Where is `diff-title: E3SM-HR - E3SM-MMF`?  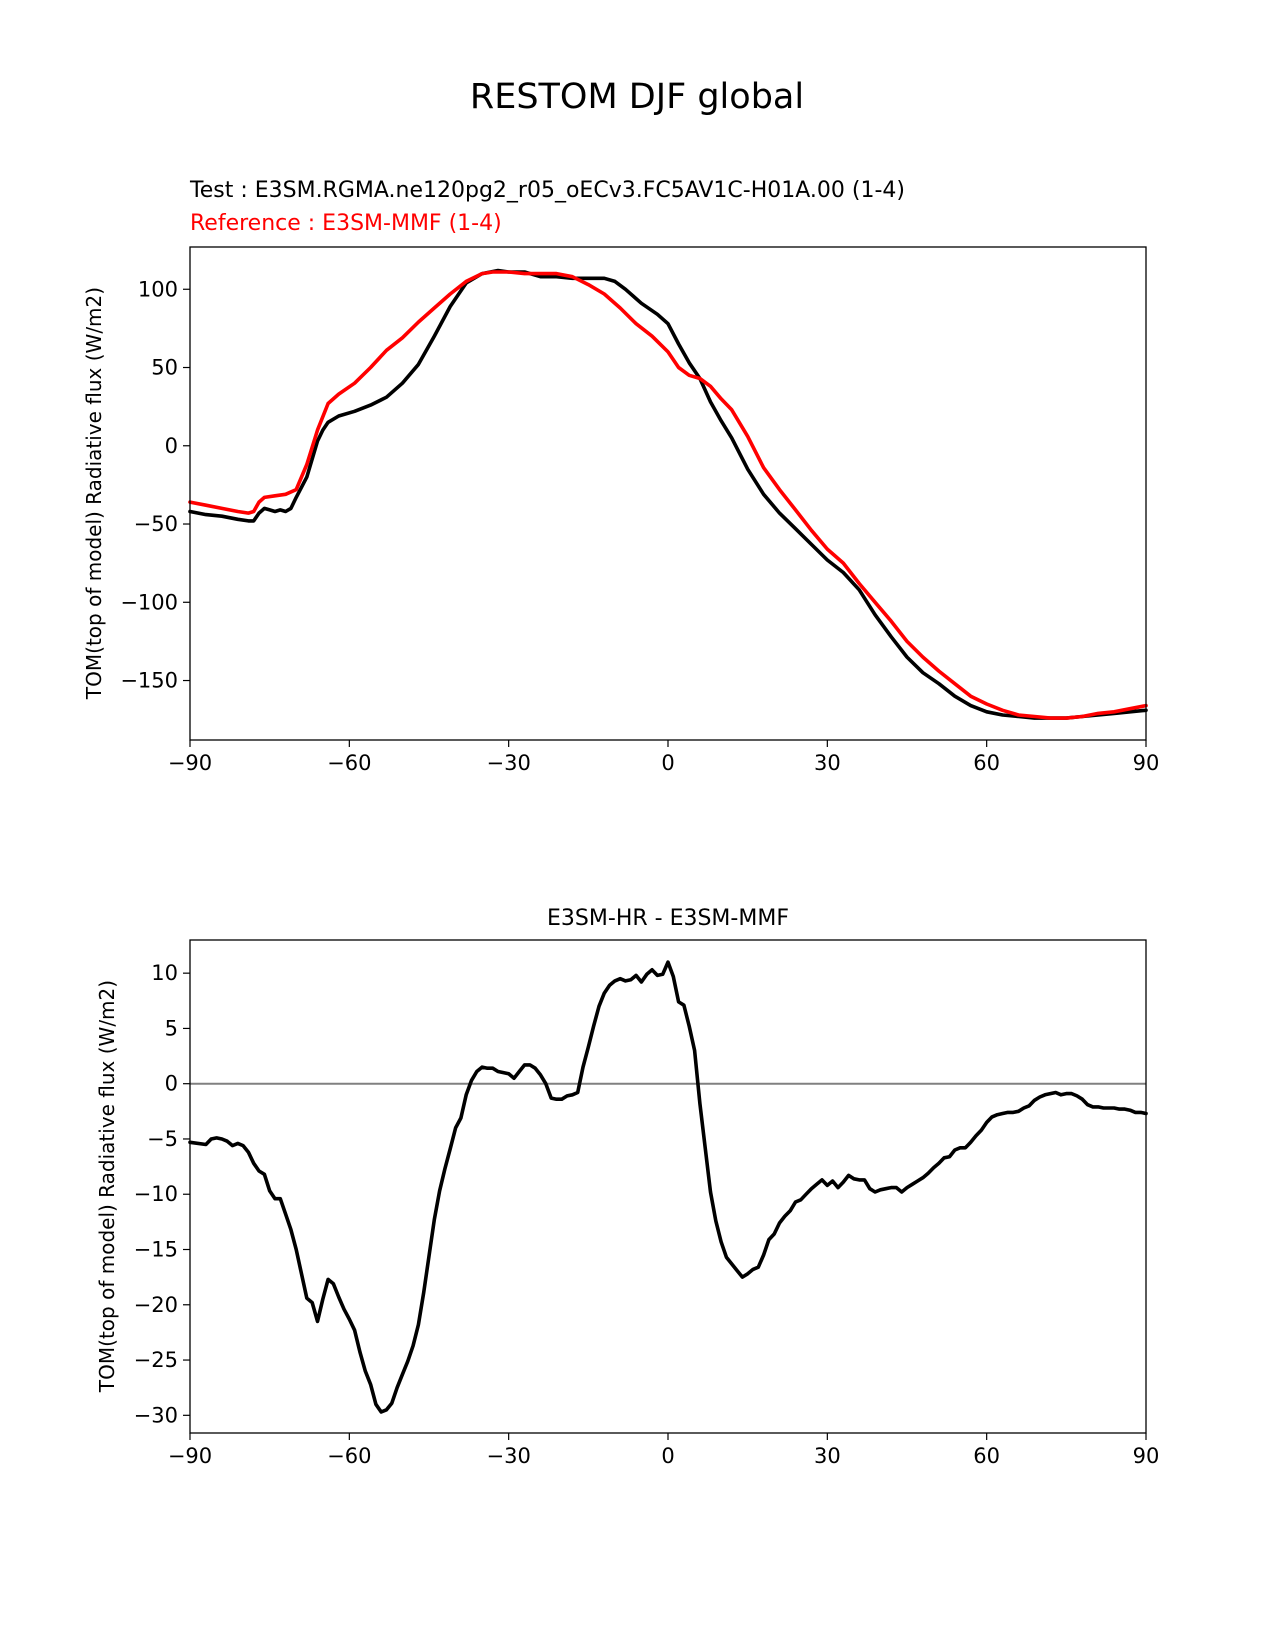
diff-title: E3SM-HR - E3SM-MMF is located at coordinates (668, 918).